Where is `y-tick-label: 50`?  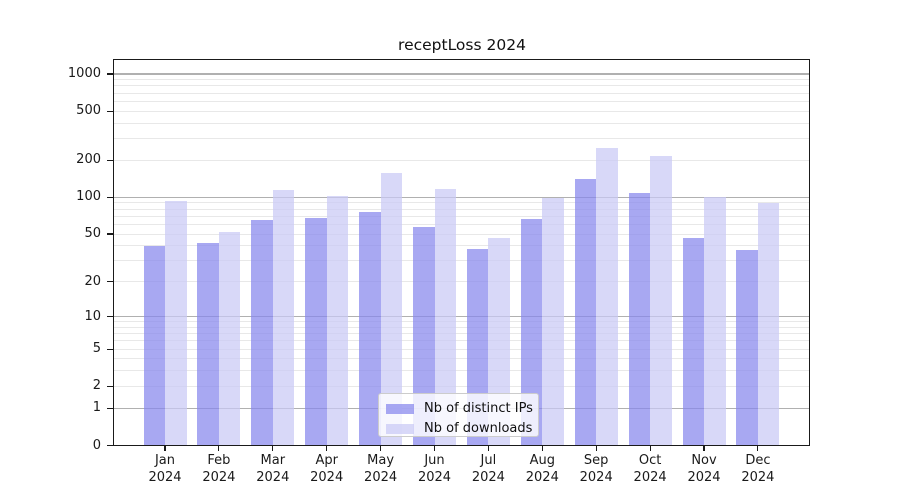 y-tick-label: 50 is located at coordinates (92, 234).